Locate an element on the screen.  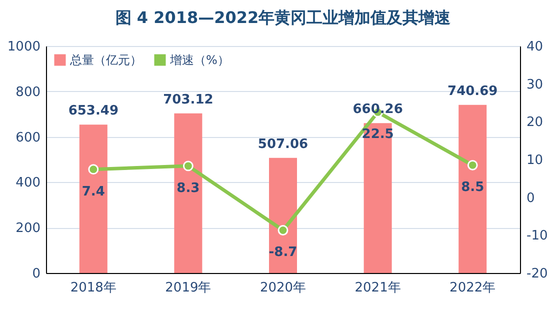
y-tick-label: 600 is located at coordinates (28, 138).